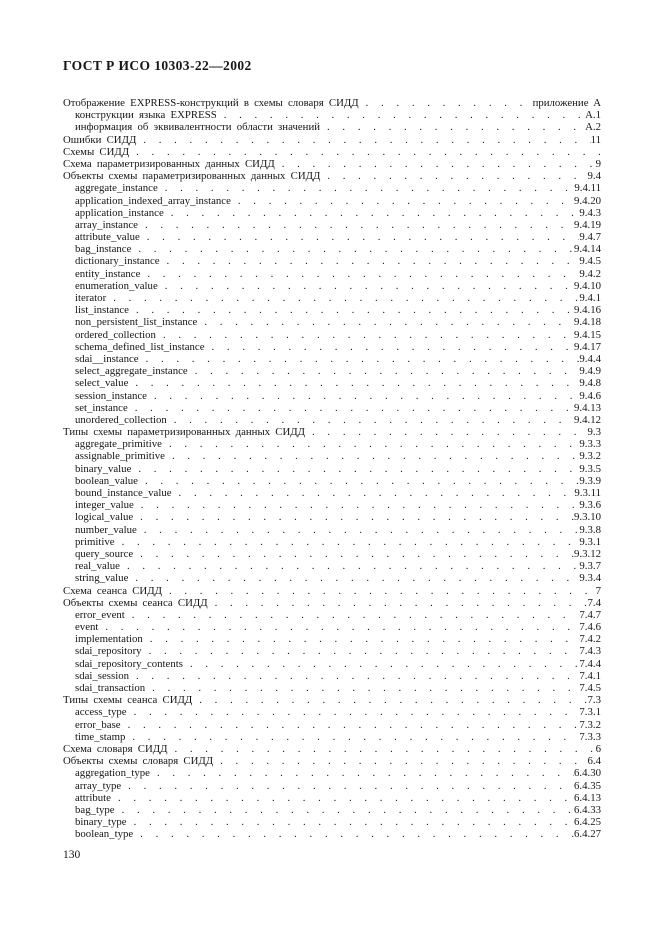 This screenshot has width=661, height=936. What do you see at coordinates (590, 614) in the screenshot?
I see `toc-entry-page: 7.4.7` at bounding box center [590, 614].